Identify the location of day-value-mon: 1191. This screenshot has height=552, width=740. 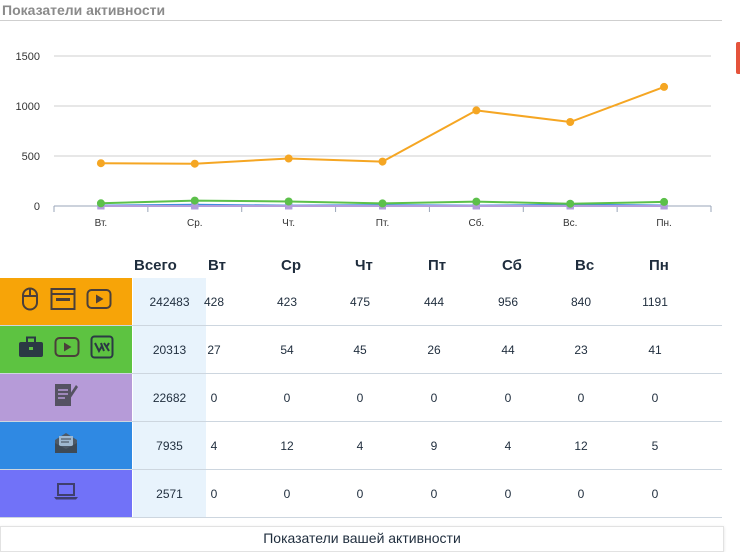
(655, 301).